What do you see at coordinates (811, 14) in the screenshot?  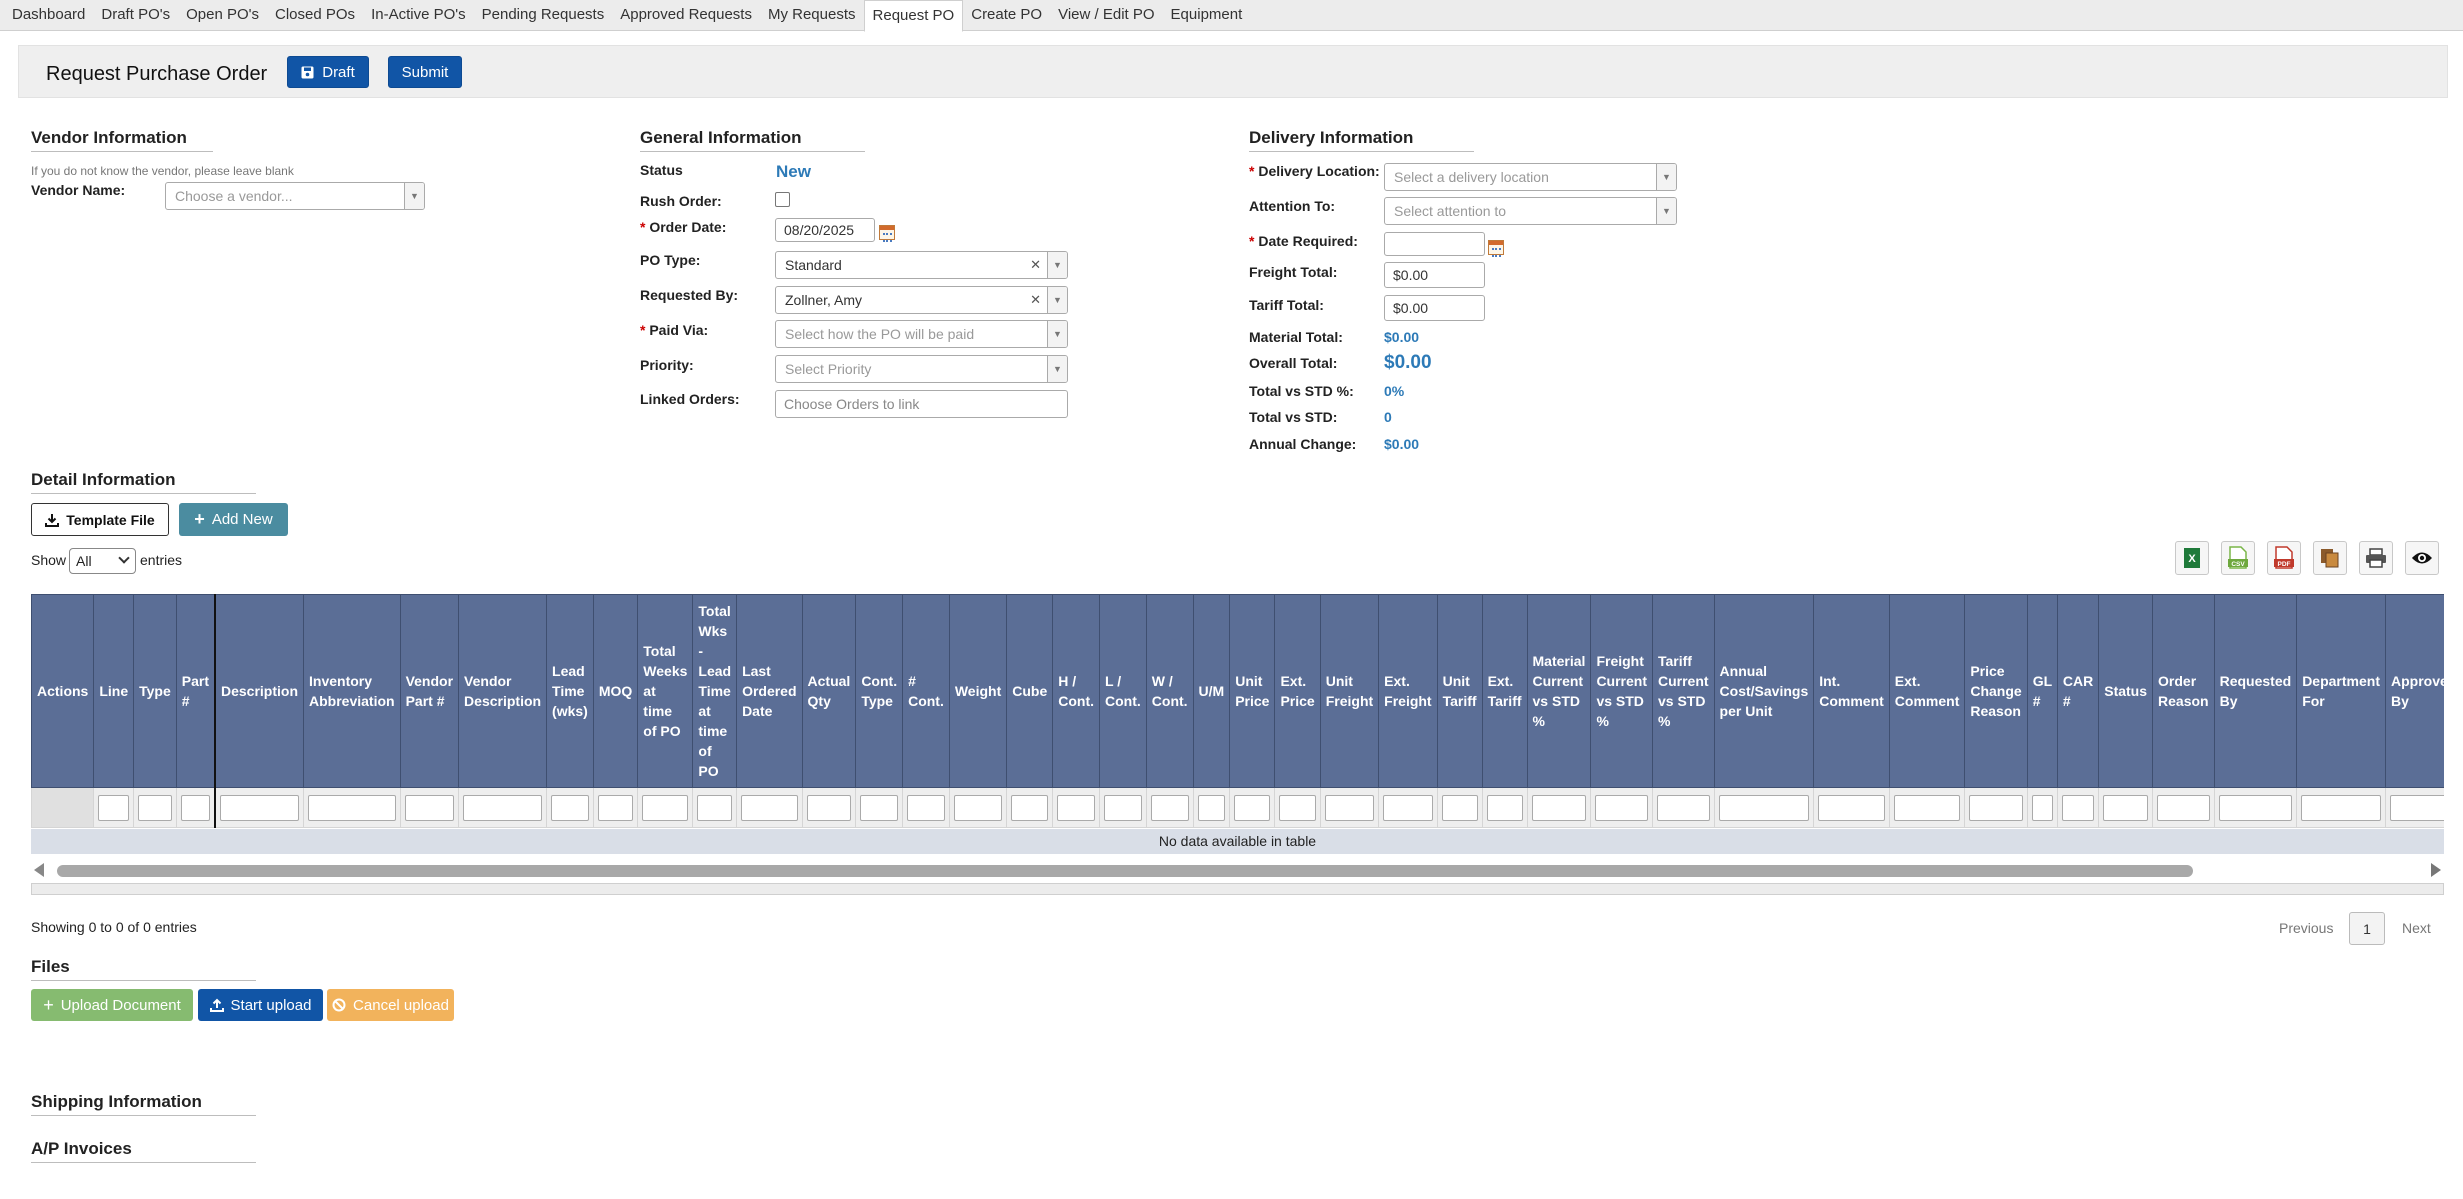 I see `nav-tab-my-requests: My Requests` at bounding box center [811, 14].